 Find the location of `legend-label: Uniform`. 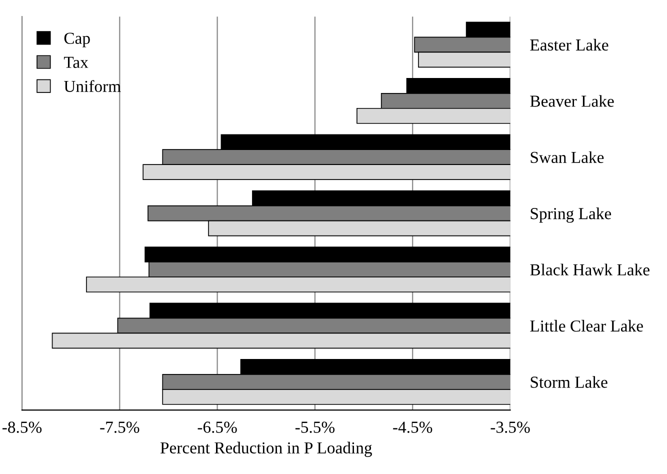

legend-label: Uniform is located at coordinates (92, 86).